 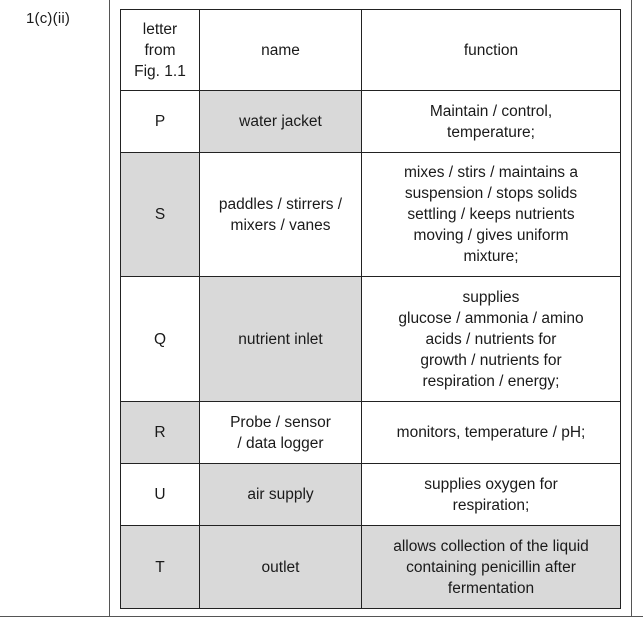 What do you see at coordinates (491, 50) in the screenshot?
I see `header-function: function` at bounding box center [491, 50].